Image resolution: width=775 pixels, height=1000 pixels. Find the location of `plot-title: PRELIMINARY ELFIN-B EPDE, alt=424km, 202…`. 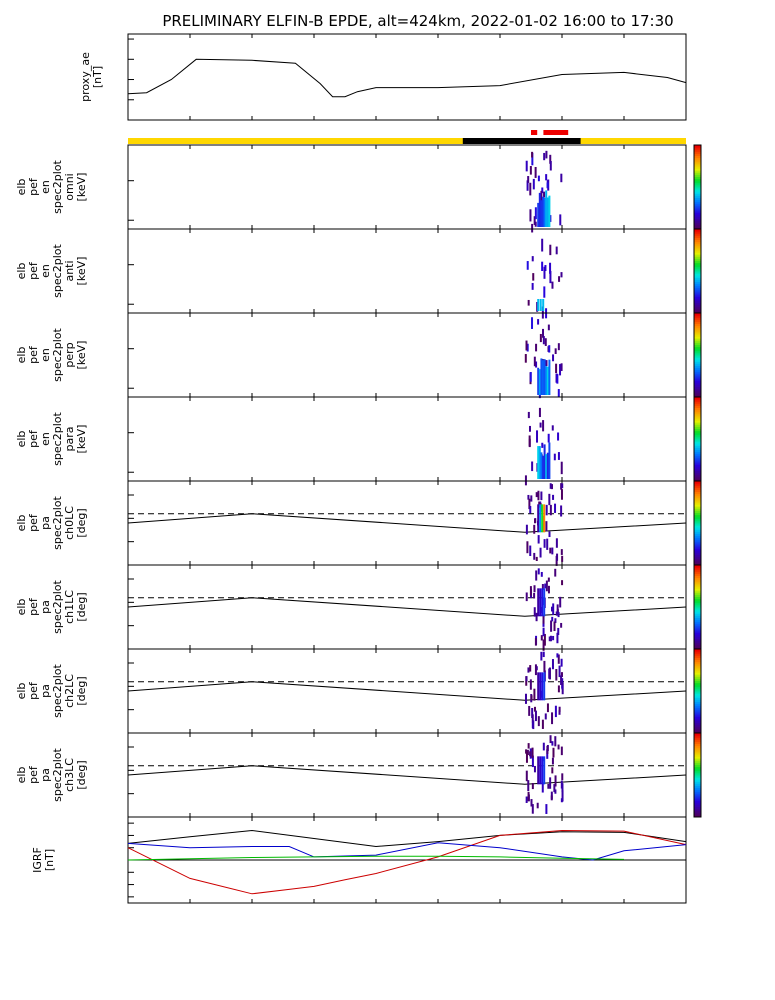

plot-title: PRELIMINARY ELFIN-B EPDE, alt=424km, 202… is located at coordinates (417, 21).